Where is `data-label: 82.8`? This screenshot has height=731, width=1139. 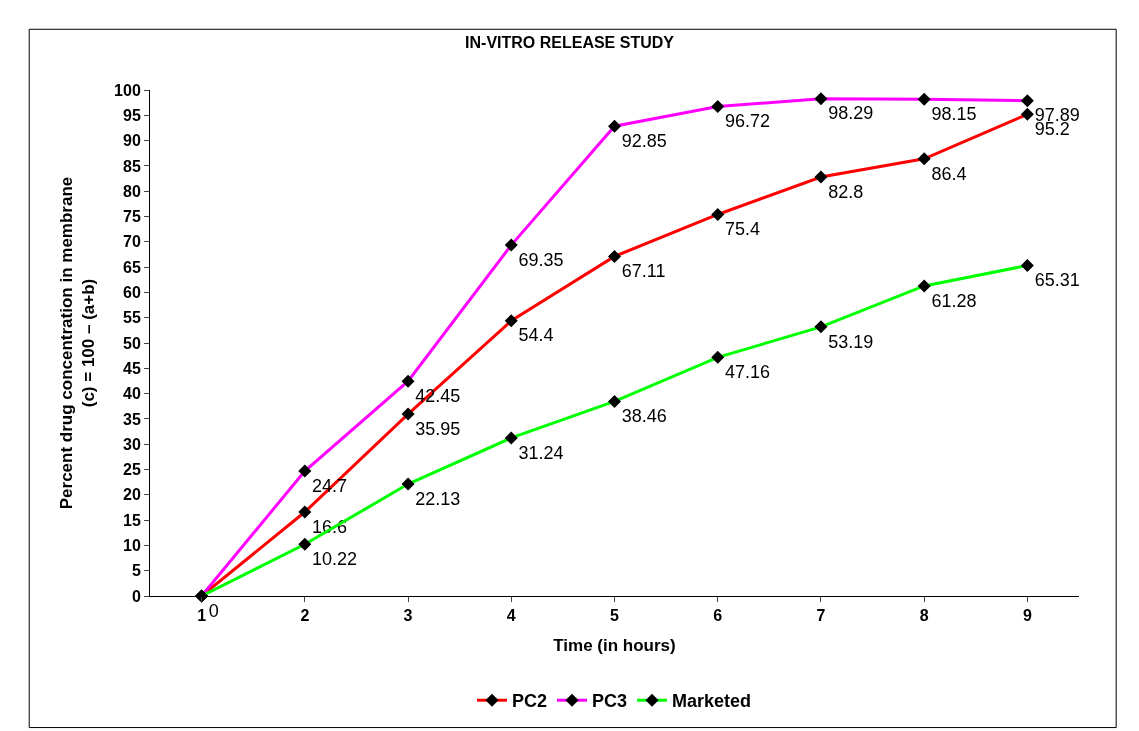
data-label: 82.8 is located at coordinates (846, 191).